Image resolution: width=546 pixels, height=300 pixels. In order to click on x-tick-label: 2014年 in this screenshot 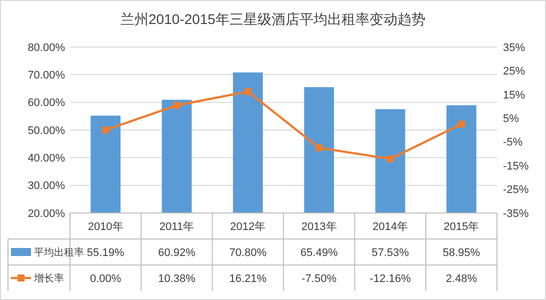, I will do `click(390, 226)`.